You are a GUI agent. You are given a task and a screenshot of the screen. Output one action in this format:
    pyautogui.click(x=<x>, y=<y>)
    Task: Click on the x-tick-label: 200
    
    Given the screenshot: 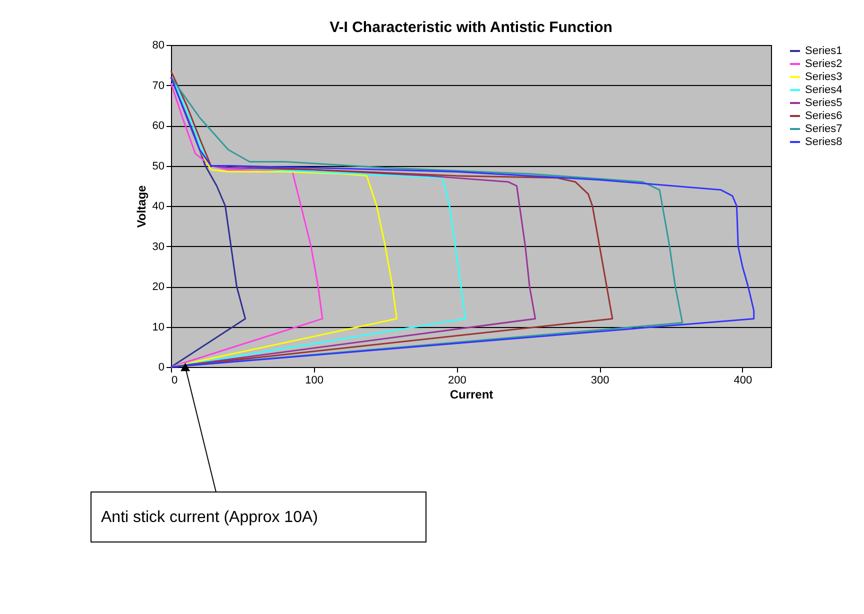 What is the action you would take?
    pyautogui.click(x=457, y=380)
    